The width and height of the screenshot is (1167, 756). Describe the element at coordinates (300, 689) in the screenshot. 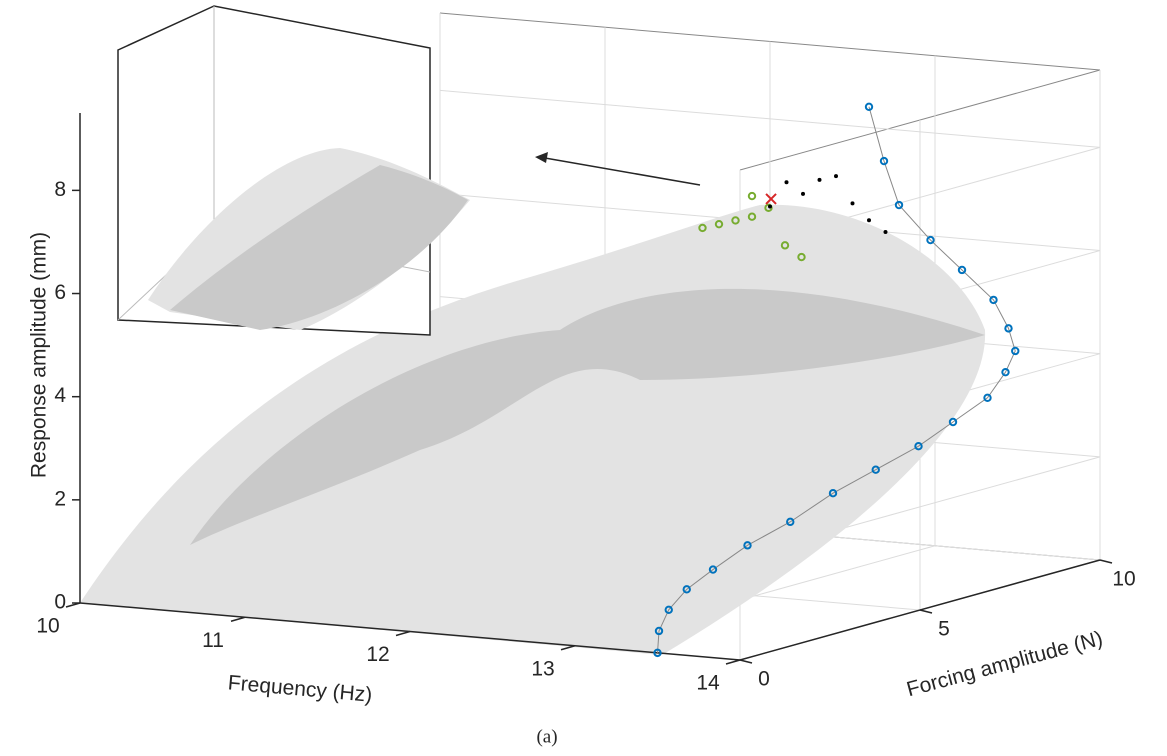

I see `x-axis-label: Frequency (Hz)` at that location.